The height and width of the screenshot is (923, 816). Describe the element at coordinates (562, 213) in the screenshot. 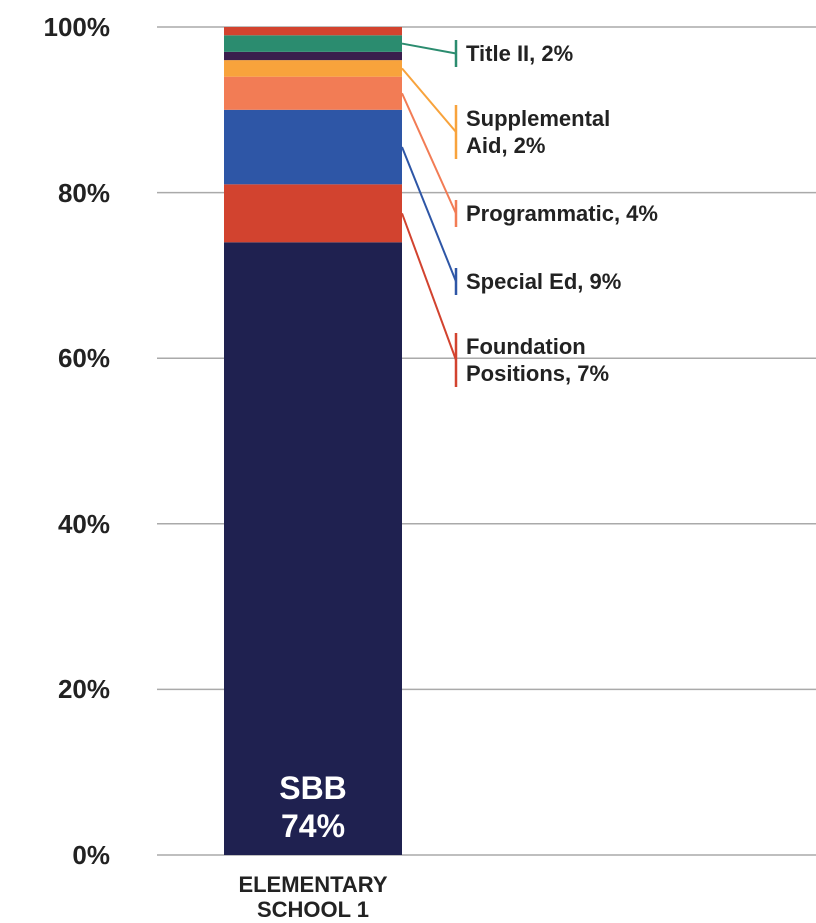

I see `segment-label: Programmatic, 4%` at that location.